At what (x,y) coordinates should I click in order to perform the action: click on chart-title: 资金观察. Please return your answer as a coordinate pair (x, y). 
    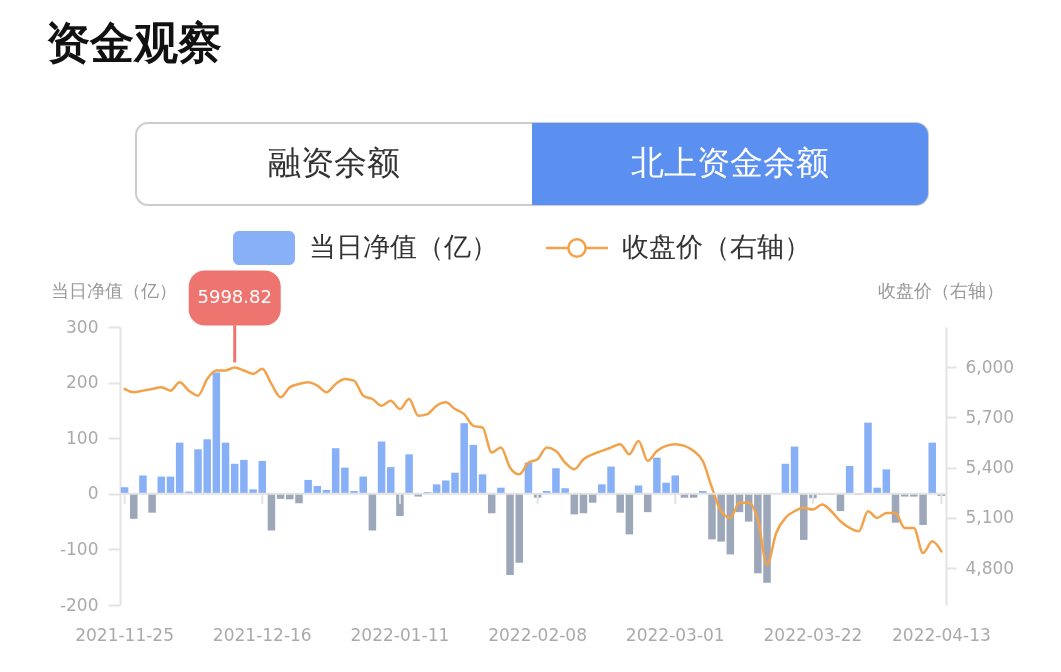
    Looking at the image, I should click on (134, 42).